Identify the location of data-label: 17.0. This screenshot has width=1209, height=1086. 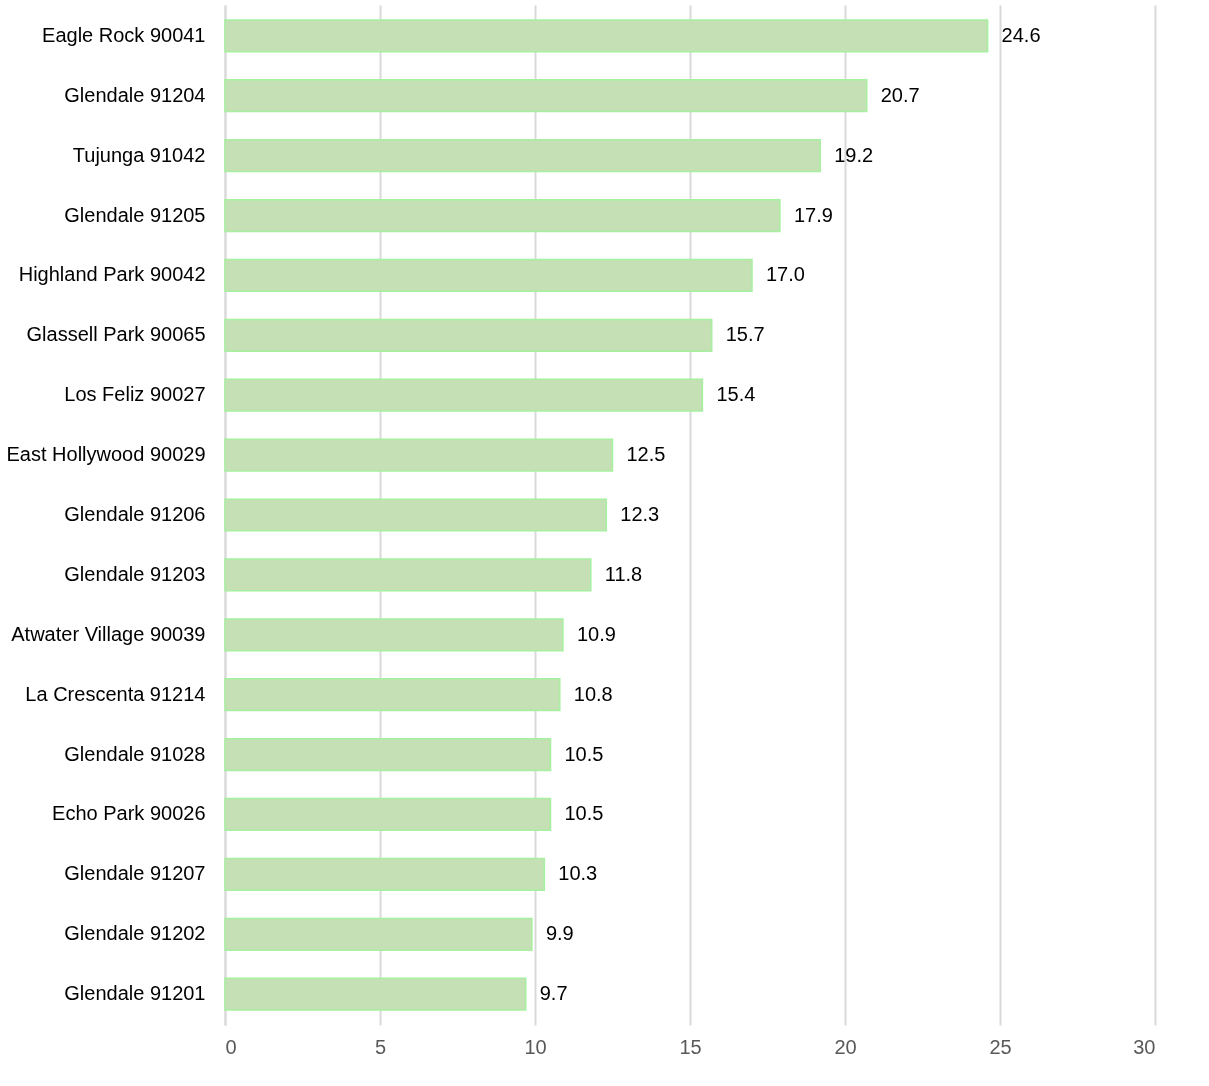
(785, 274).